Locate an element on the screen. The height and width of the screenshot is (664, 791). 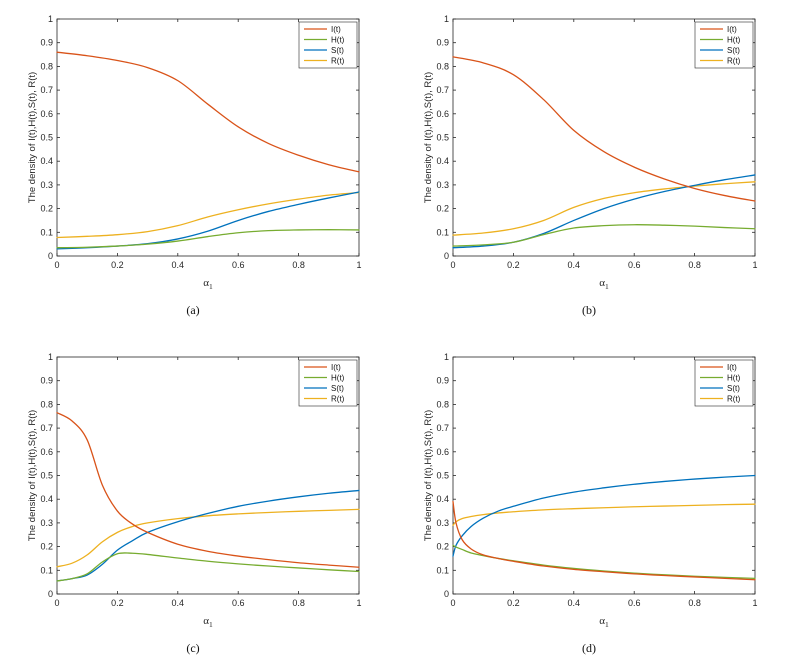
panel-label: (d) is located at coordinates (589, 648).